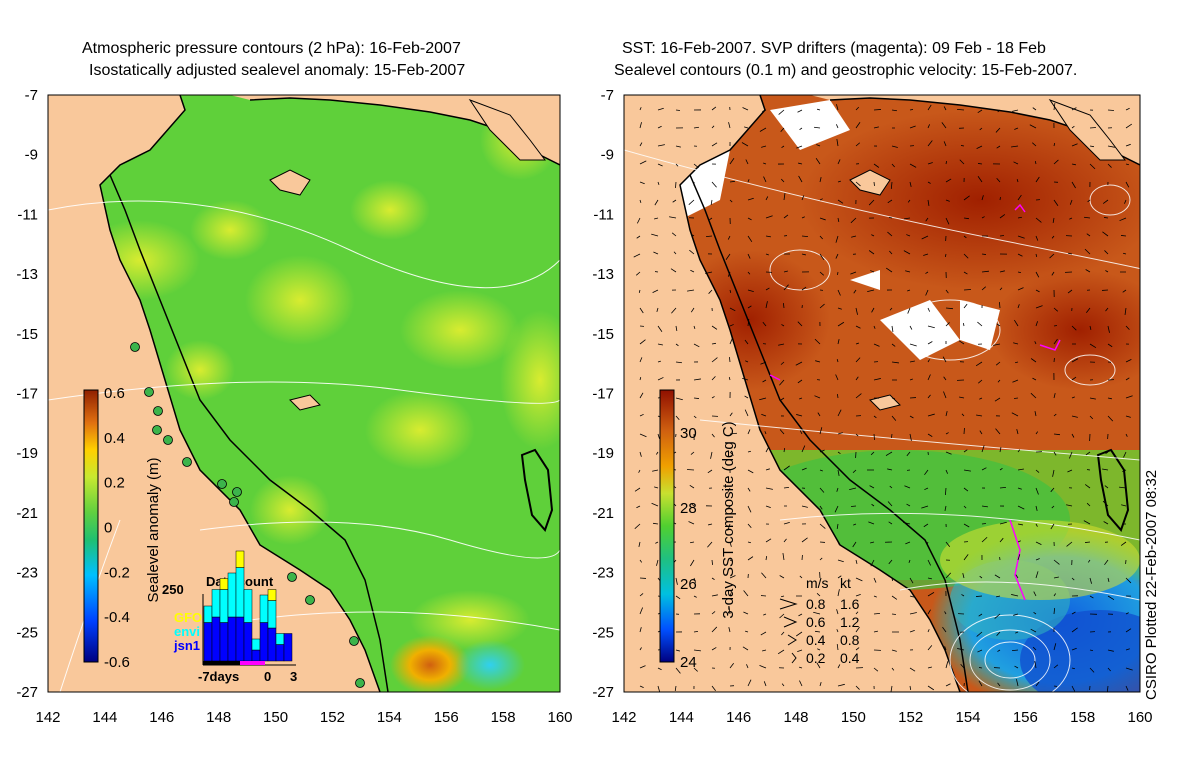 This screenshot has width=1200, height=780. I want to click on y-tick-label: -9, so click(31, 155).